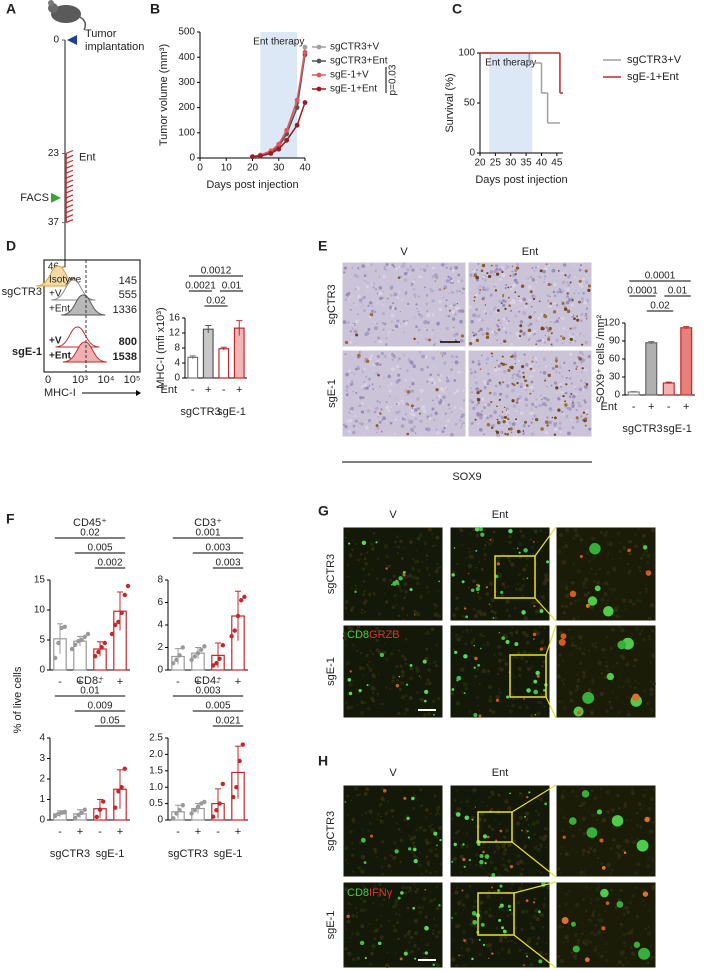 The image size is (708, 971). I want to click on category-label: +, so click(80, 832).